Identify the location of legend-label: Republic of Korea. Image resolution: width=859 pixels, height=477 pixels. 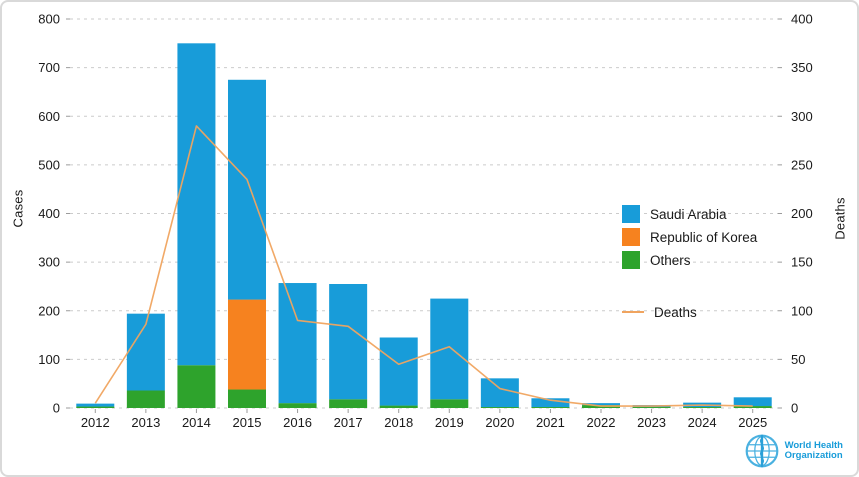
(704, 237).